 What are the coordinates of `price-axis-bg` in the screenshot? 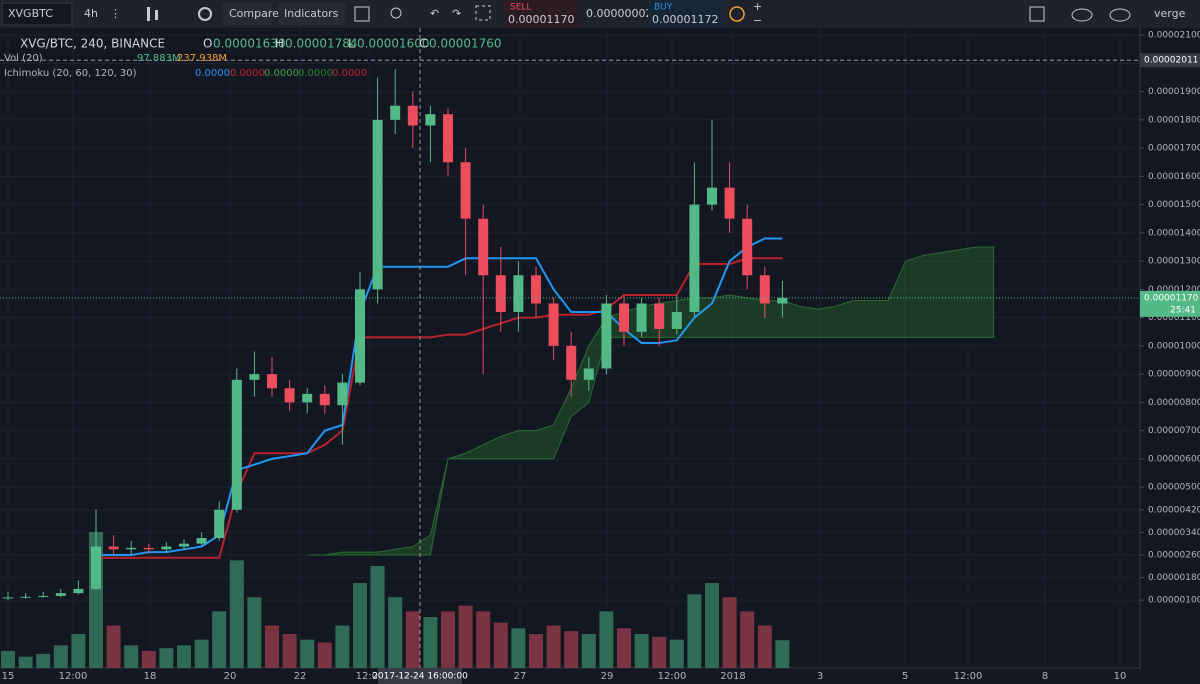 It's located at (1170, 348).